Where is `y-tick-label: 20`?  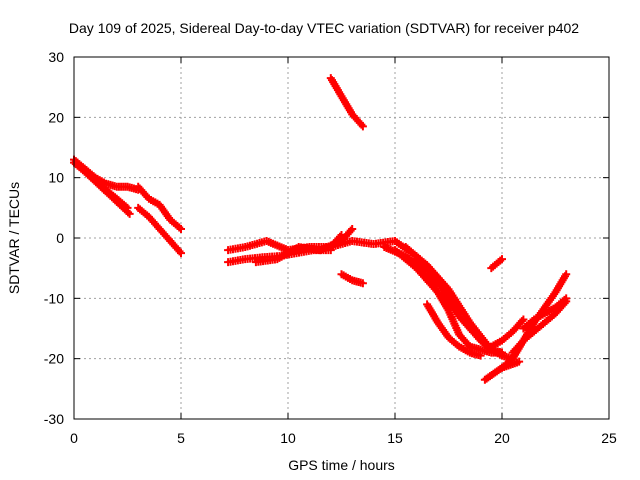 y-tick-label: 20 is located at coordinates (56, 117).